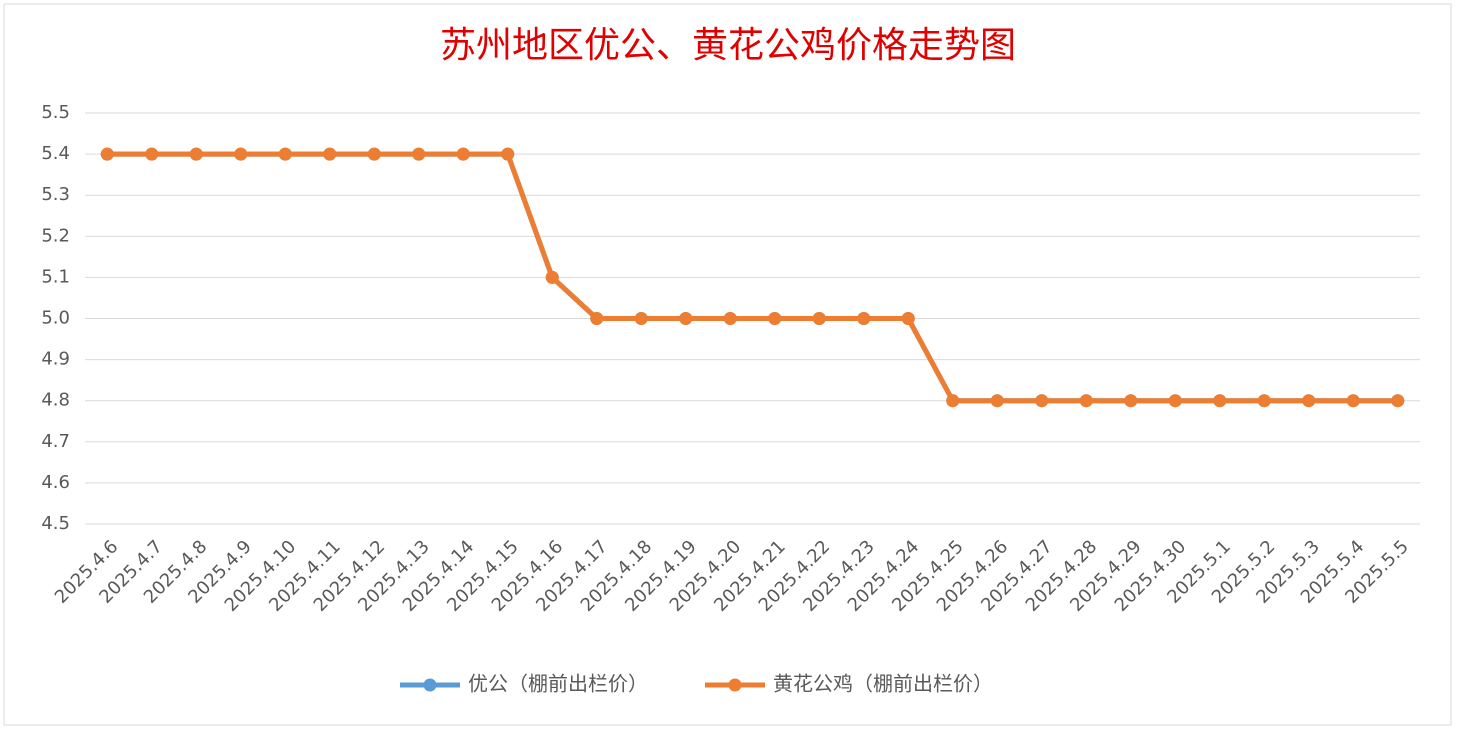 The height and width of the screenshot is (729, 1457). I want to click on y-tick-label: 4.9, so click(55, 359).